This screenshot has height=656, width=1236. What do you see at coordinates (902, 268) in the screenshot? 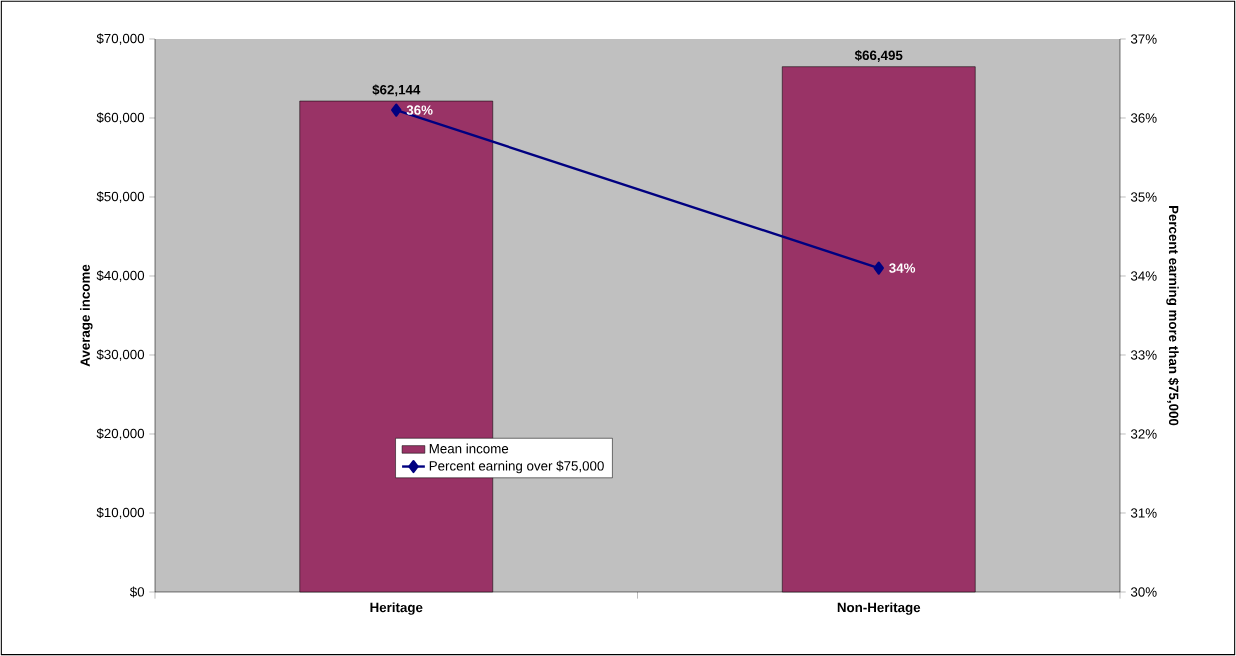
I see `data-label: 34%` at bounding box center [902, 268].